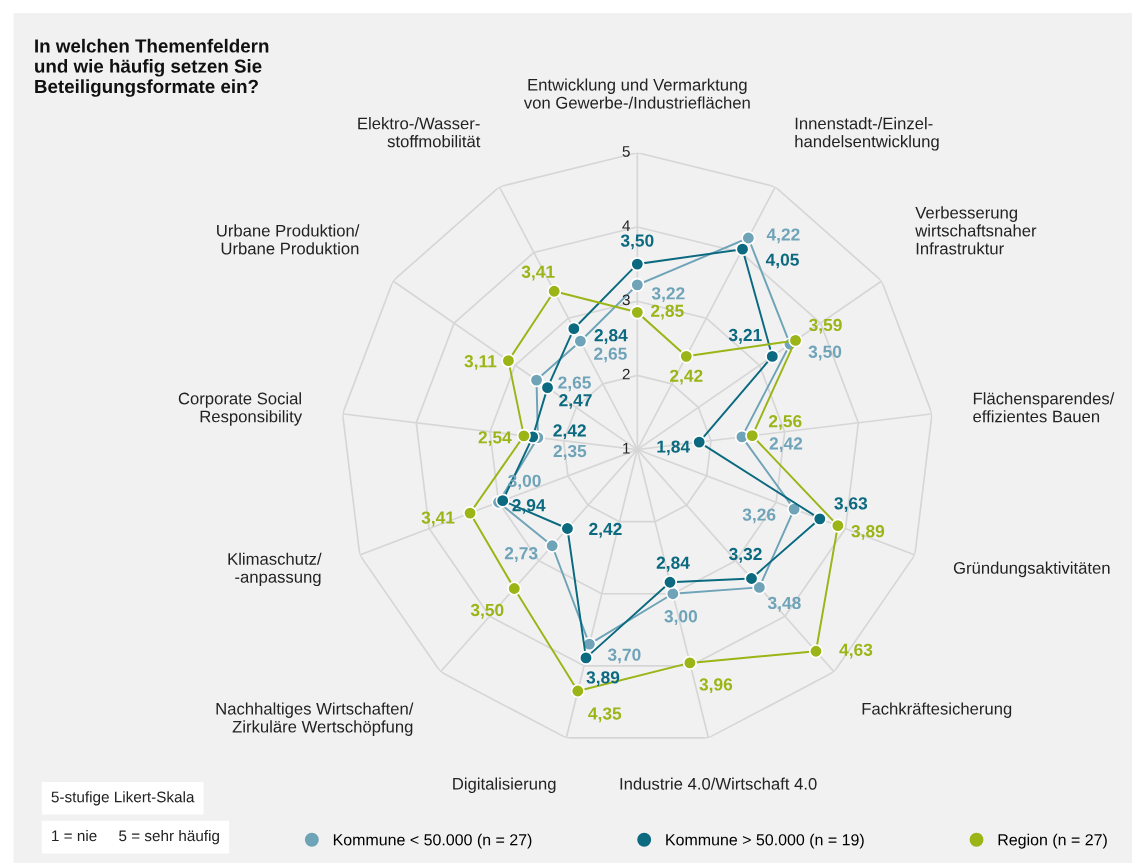 The height and width of the screenshot is (863, 1132). What do you see at coordinates (504, 785) in the screenshot?
I see `spoke-label: Digitalisierung` at bounding box center [504, 785].